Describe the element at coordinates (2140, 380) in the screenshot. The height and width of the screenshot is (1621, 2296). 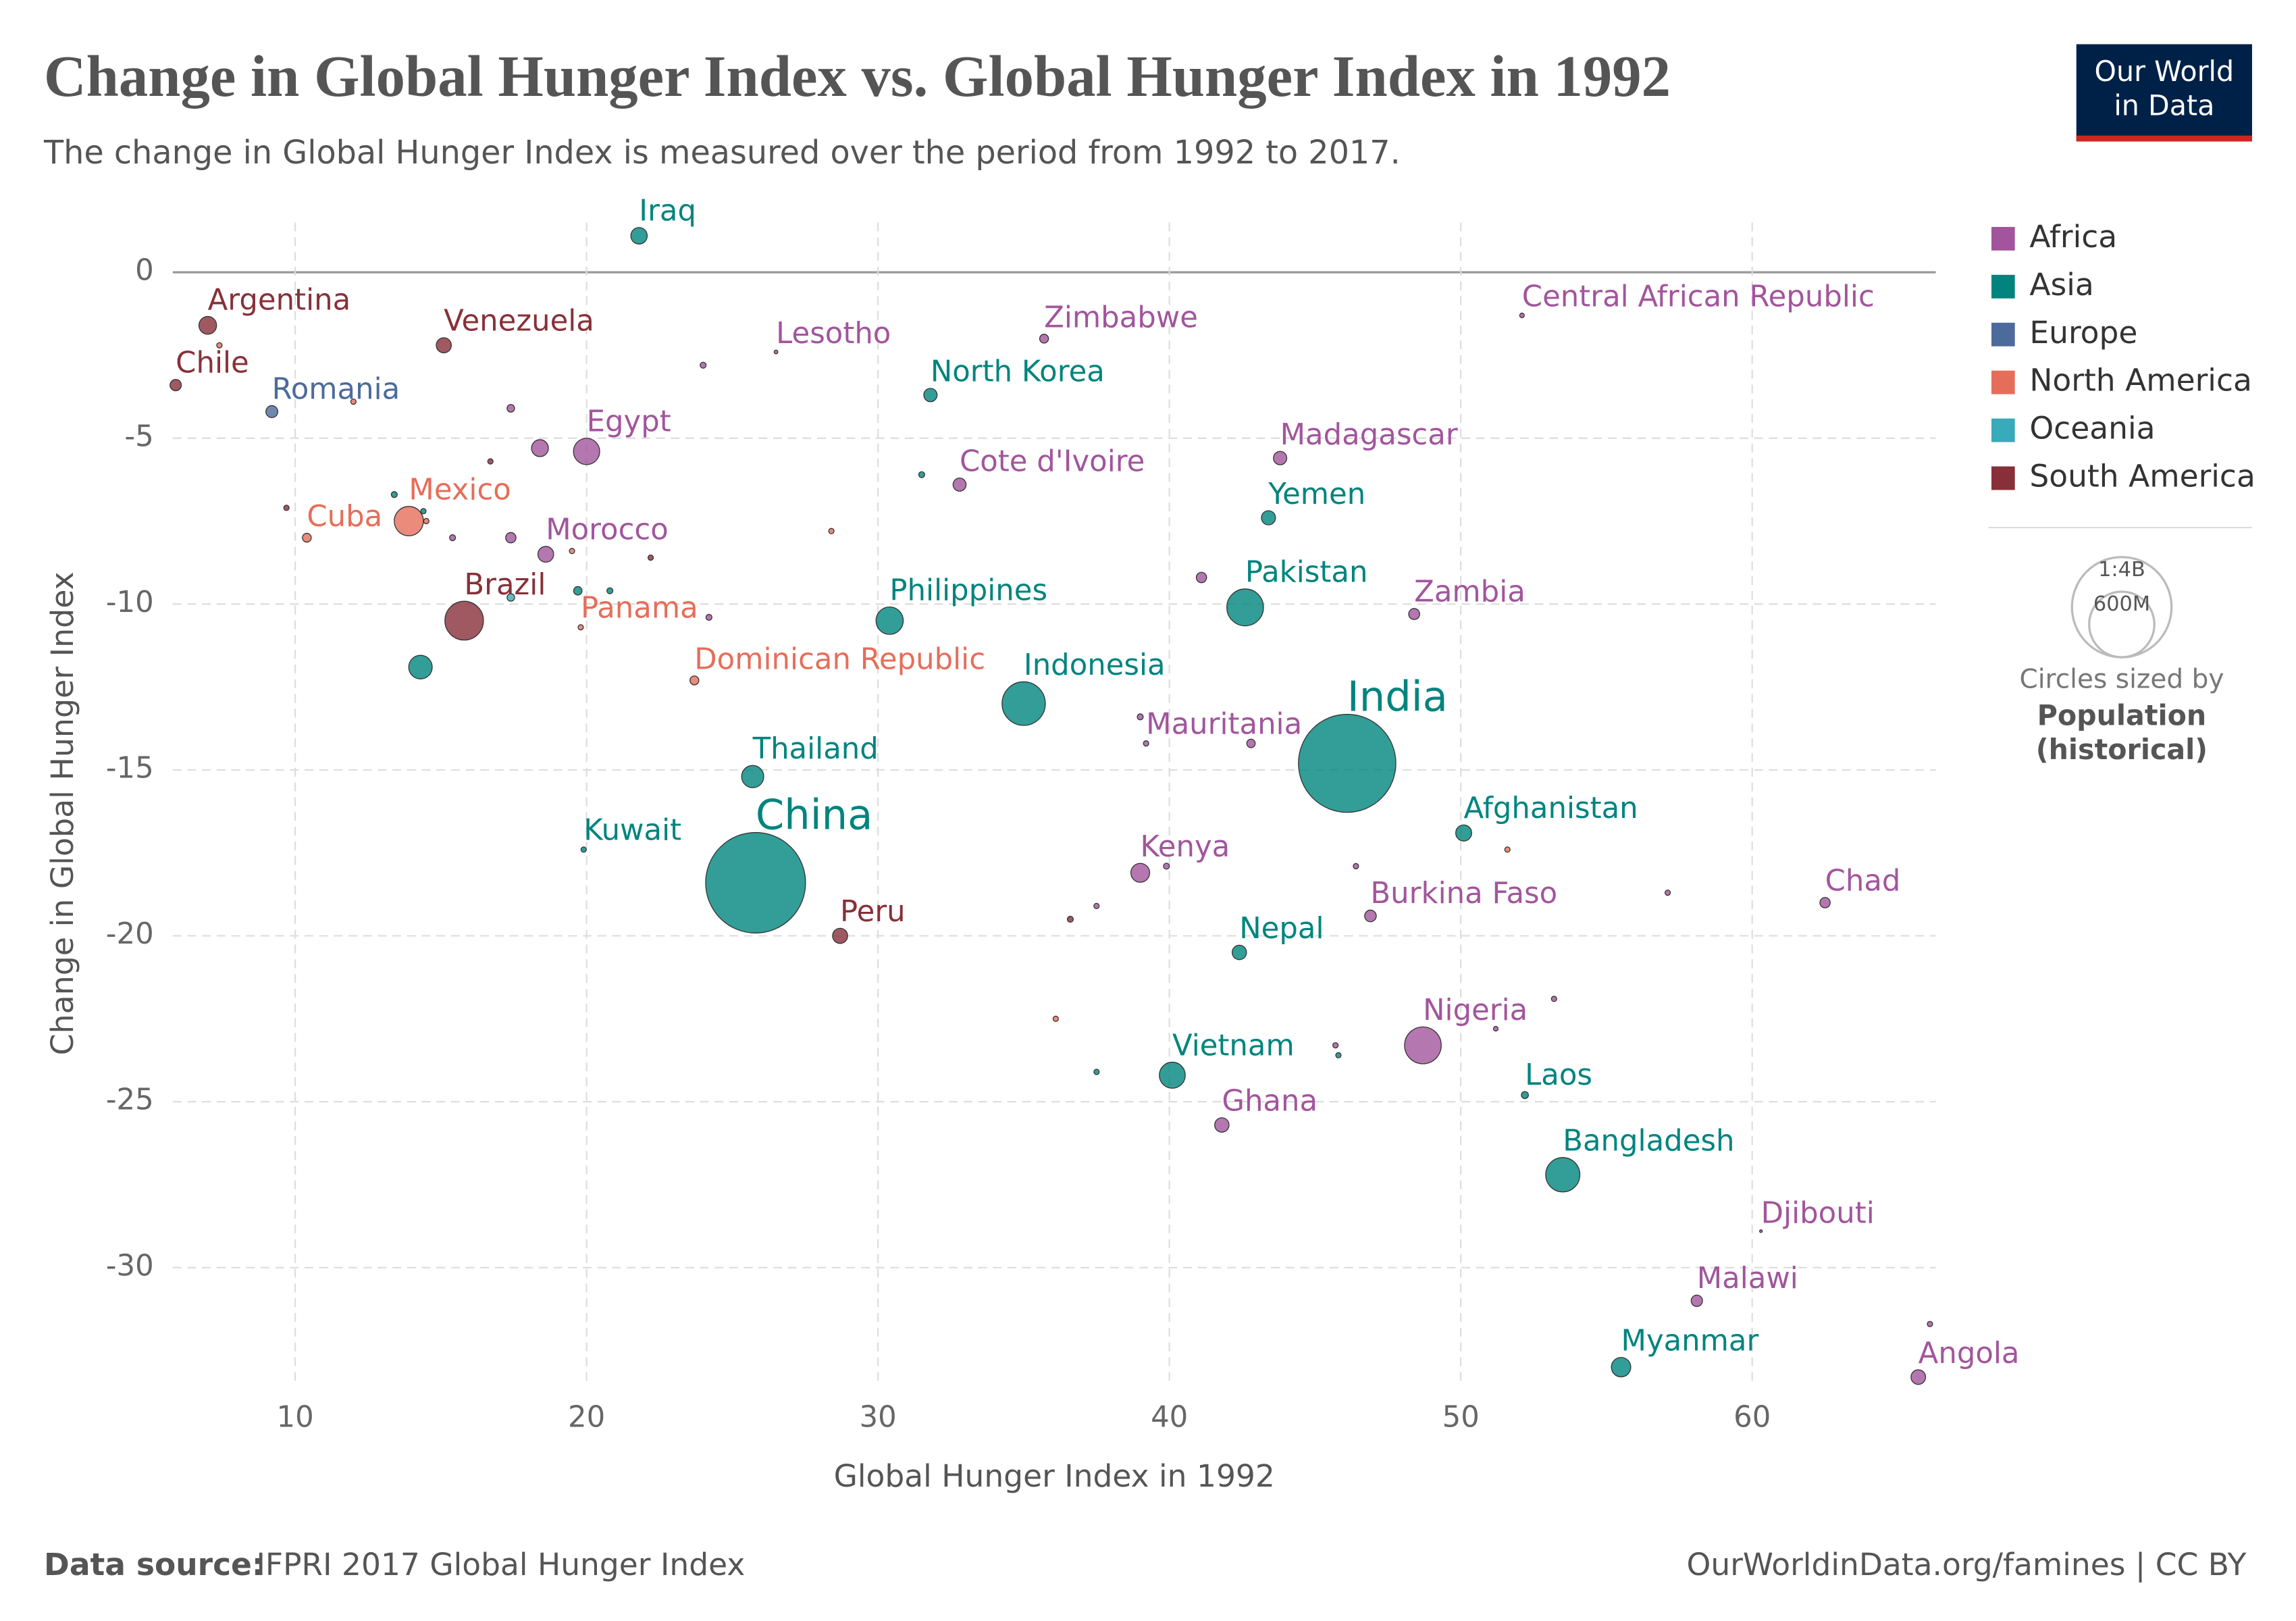
I see `legend-label: North America` at that location.